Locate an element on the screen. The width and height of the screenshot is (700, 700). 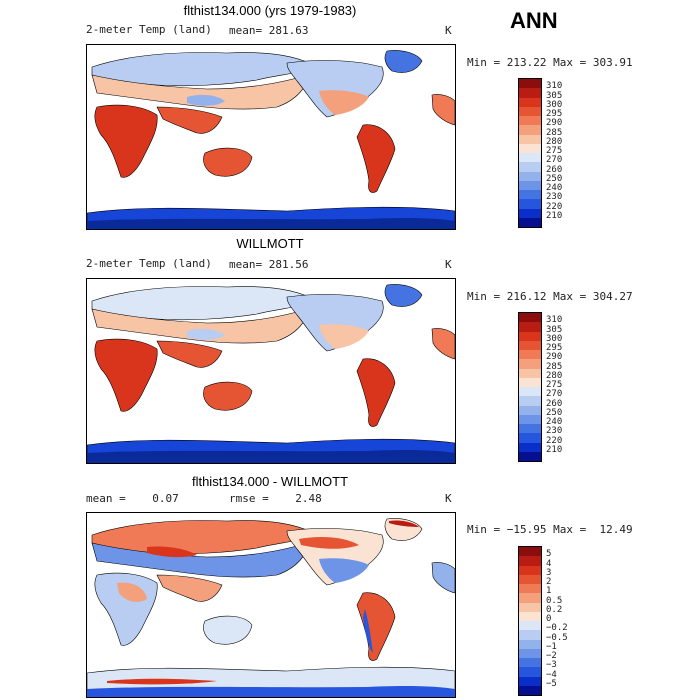
colorbar-tick-label: 240 is located at coordinates (554, 188).